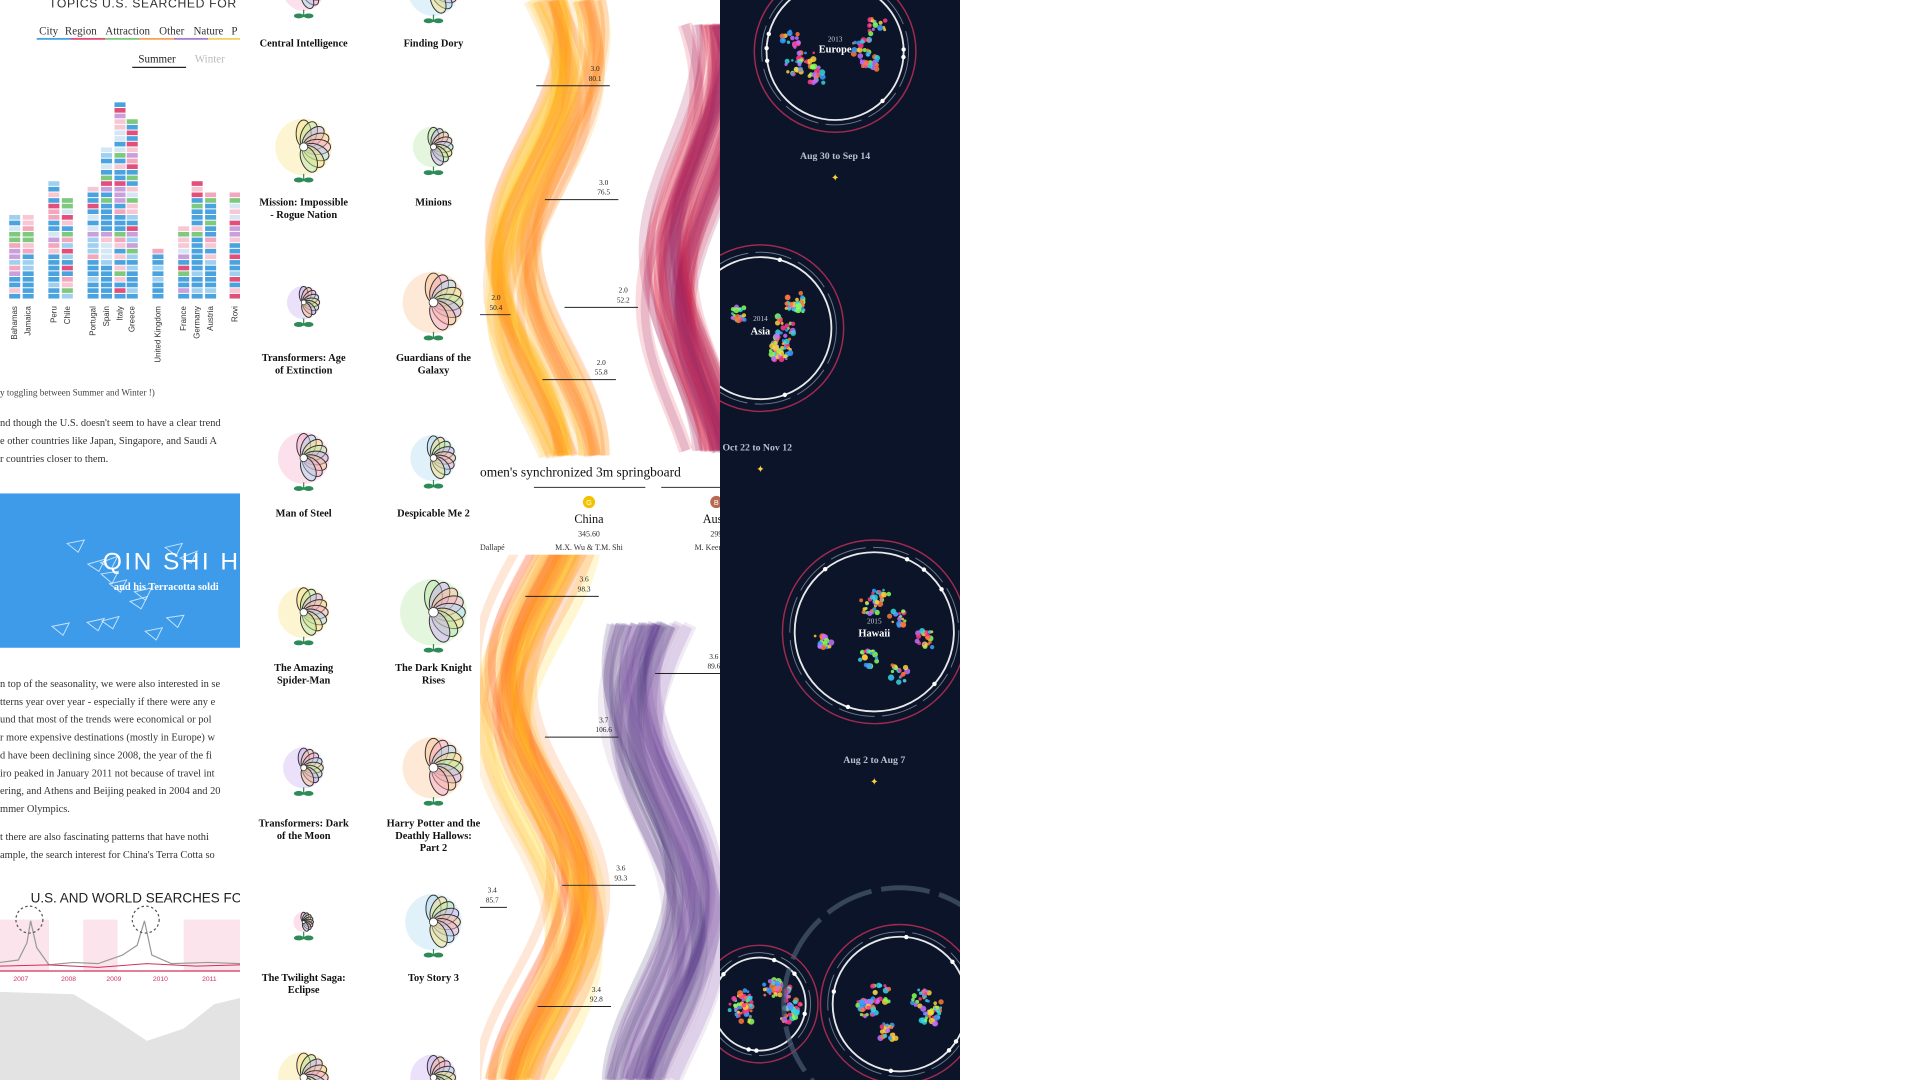 This screenshot has height=1080, width=1920. What do you see at coordinates (303, 922) in the screenshot?
I see `flower-center` at bounding box center [303, 922].